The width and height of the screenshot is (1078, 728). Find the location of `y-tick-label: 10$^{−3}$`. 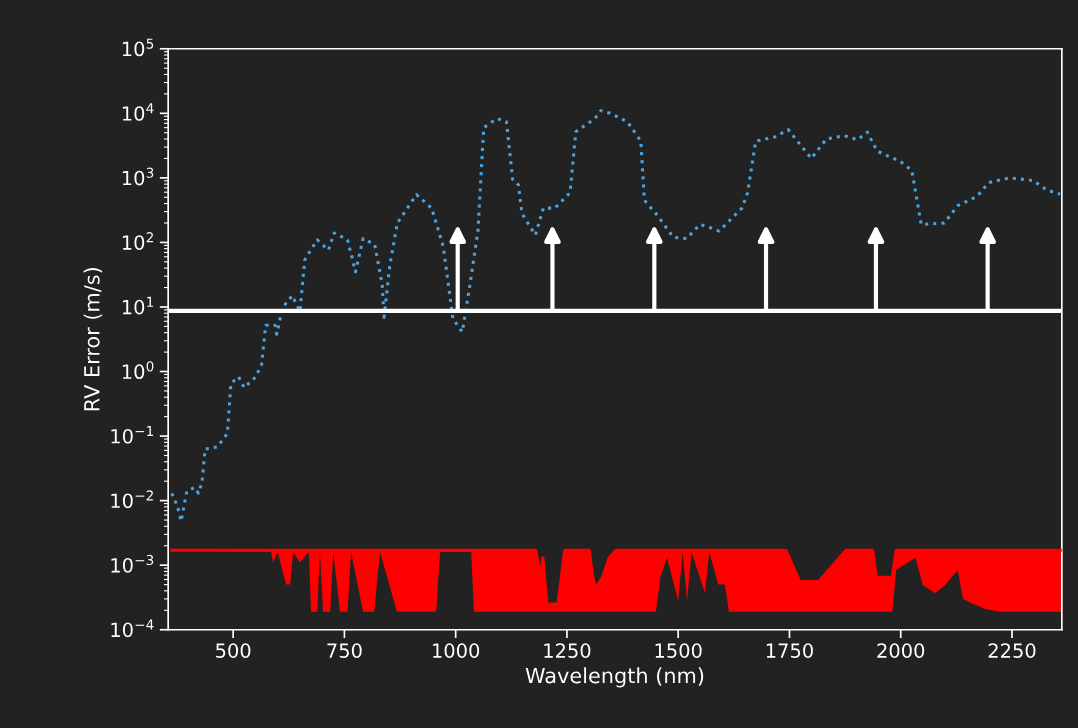

y-tick-label: 10$^{−3}$ is located at coordinates (132, 563).